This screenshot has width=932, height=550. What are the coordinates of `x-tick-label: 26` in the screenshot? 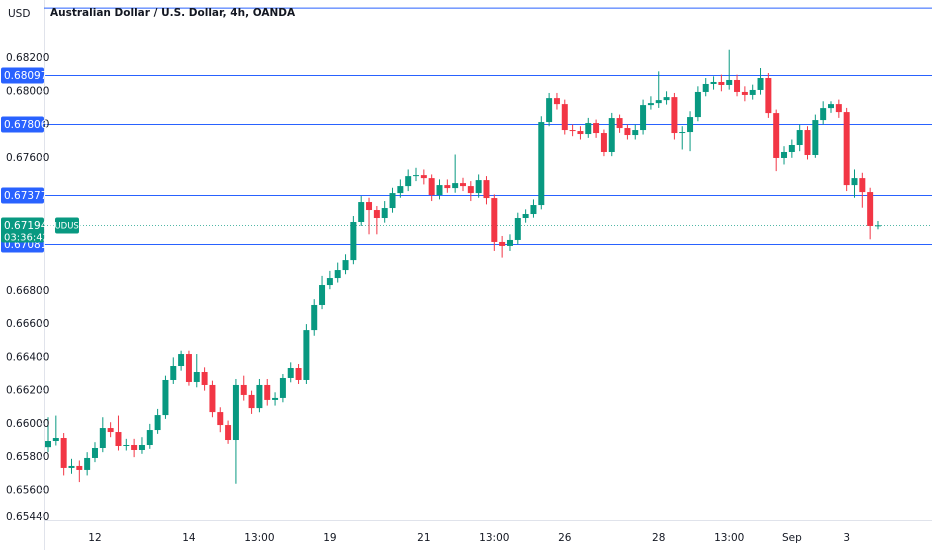 It's located at (565, 538).